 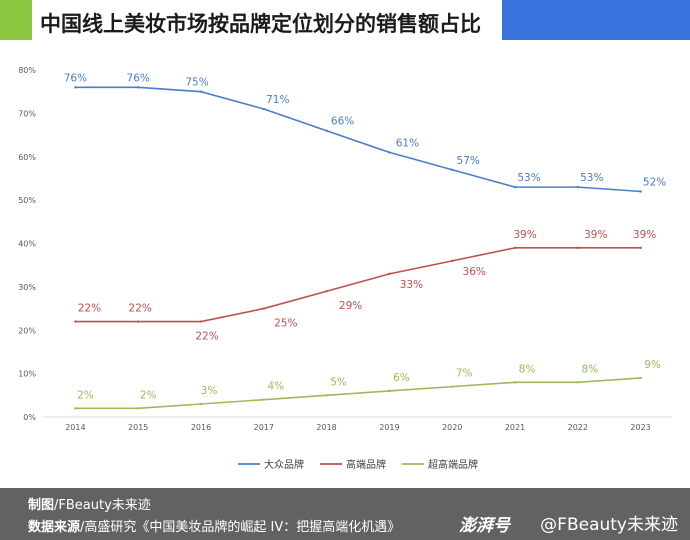 What do you see at coordinates (366, 464) in the screenshot?
I see `legend-label: 高端品牌` at bounding box center [366, 464].